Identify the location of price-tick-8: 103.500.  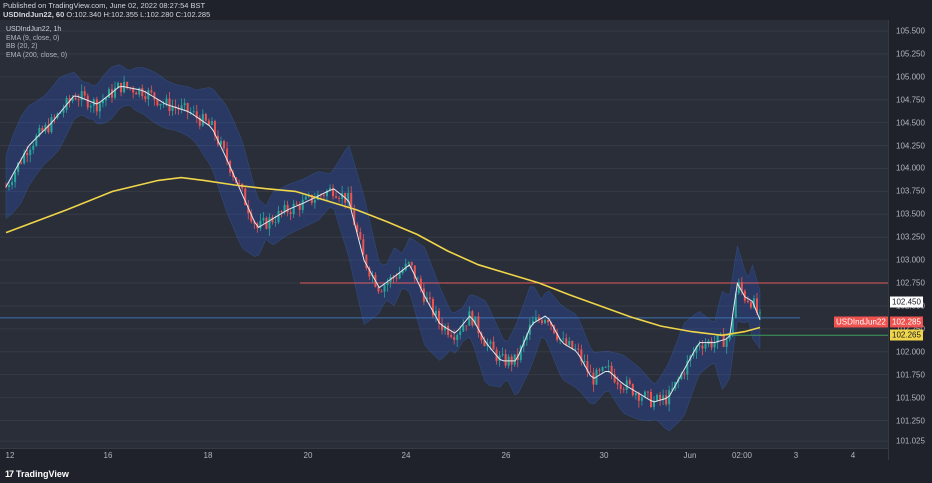
(910, 214).